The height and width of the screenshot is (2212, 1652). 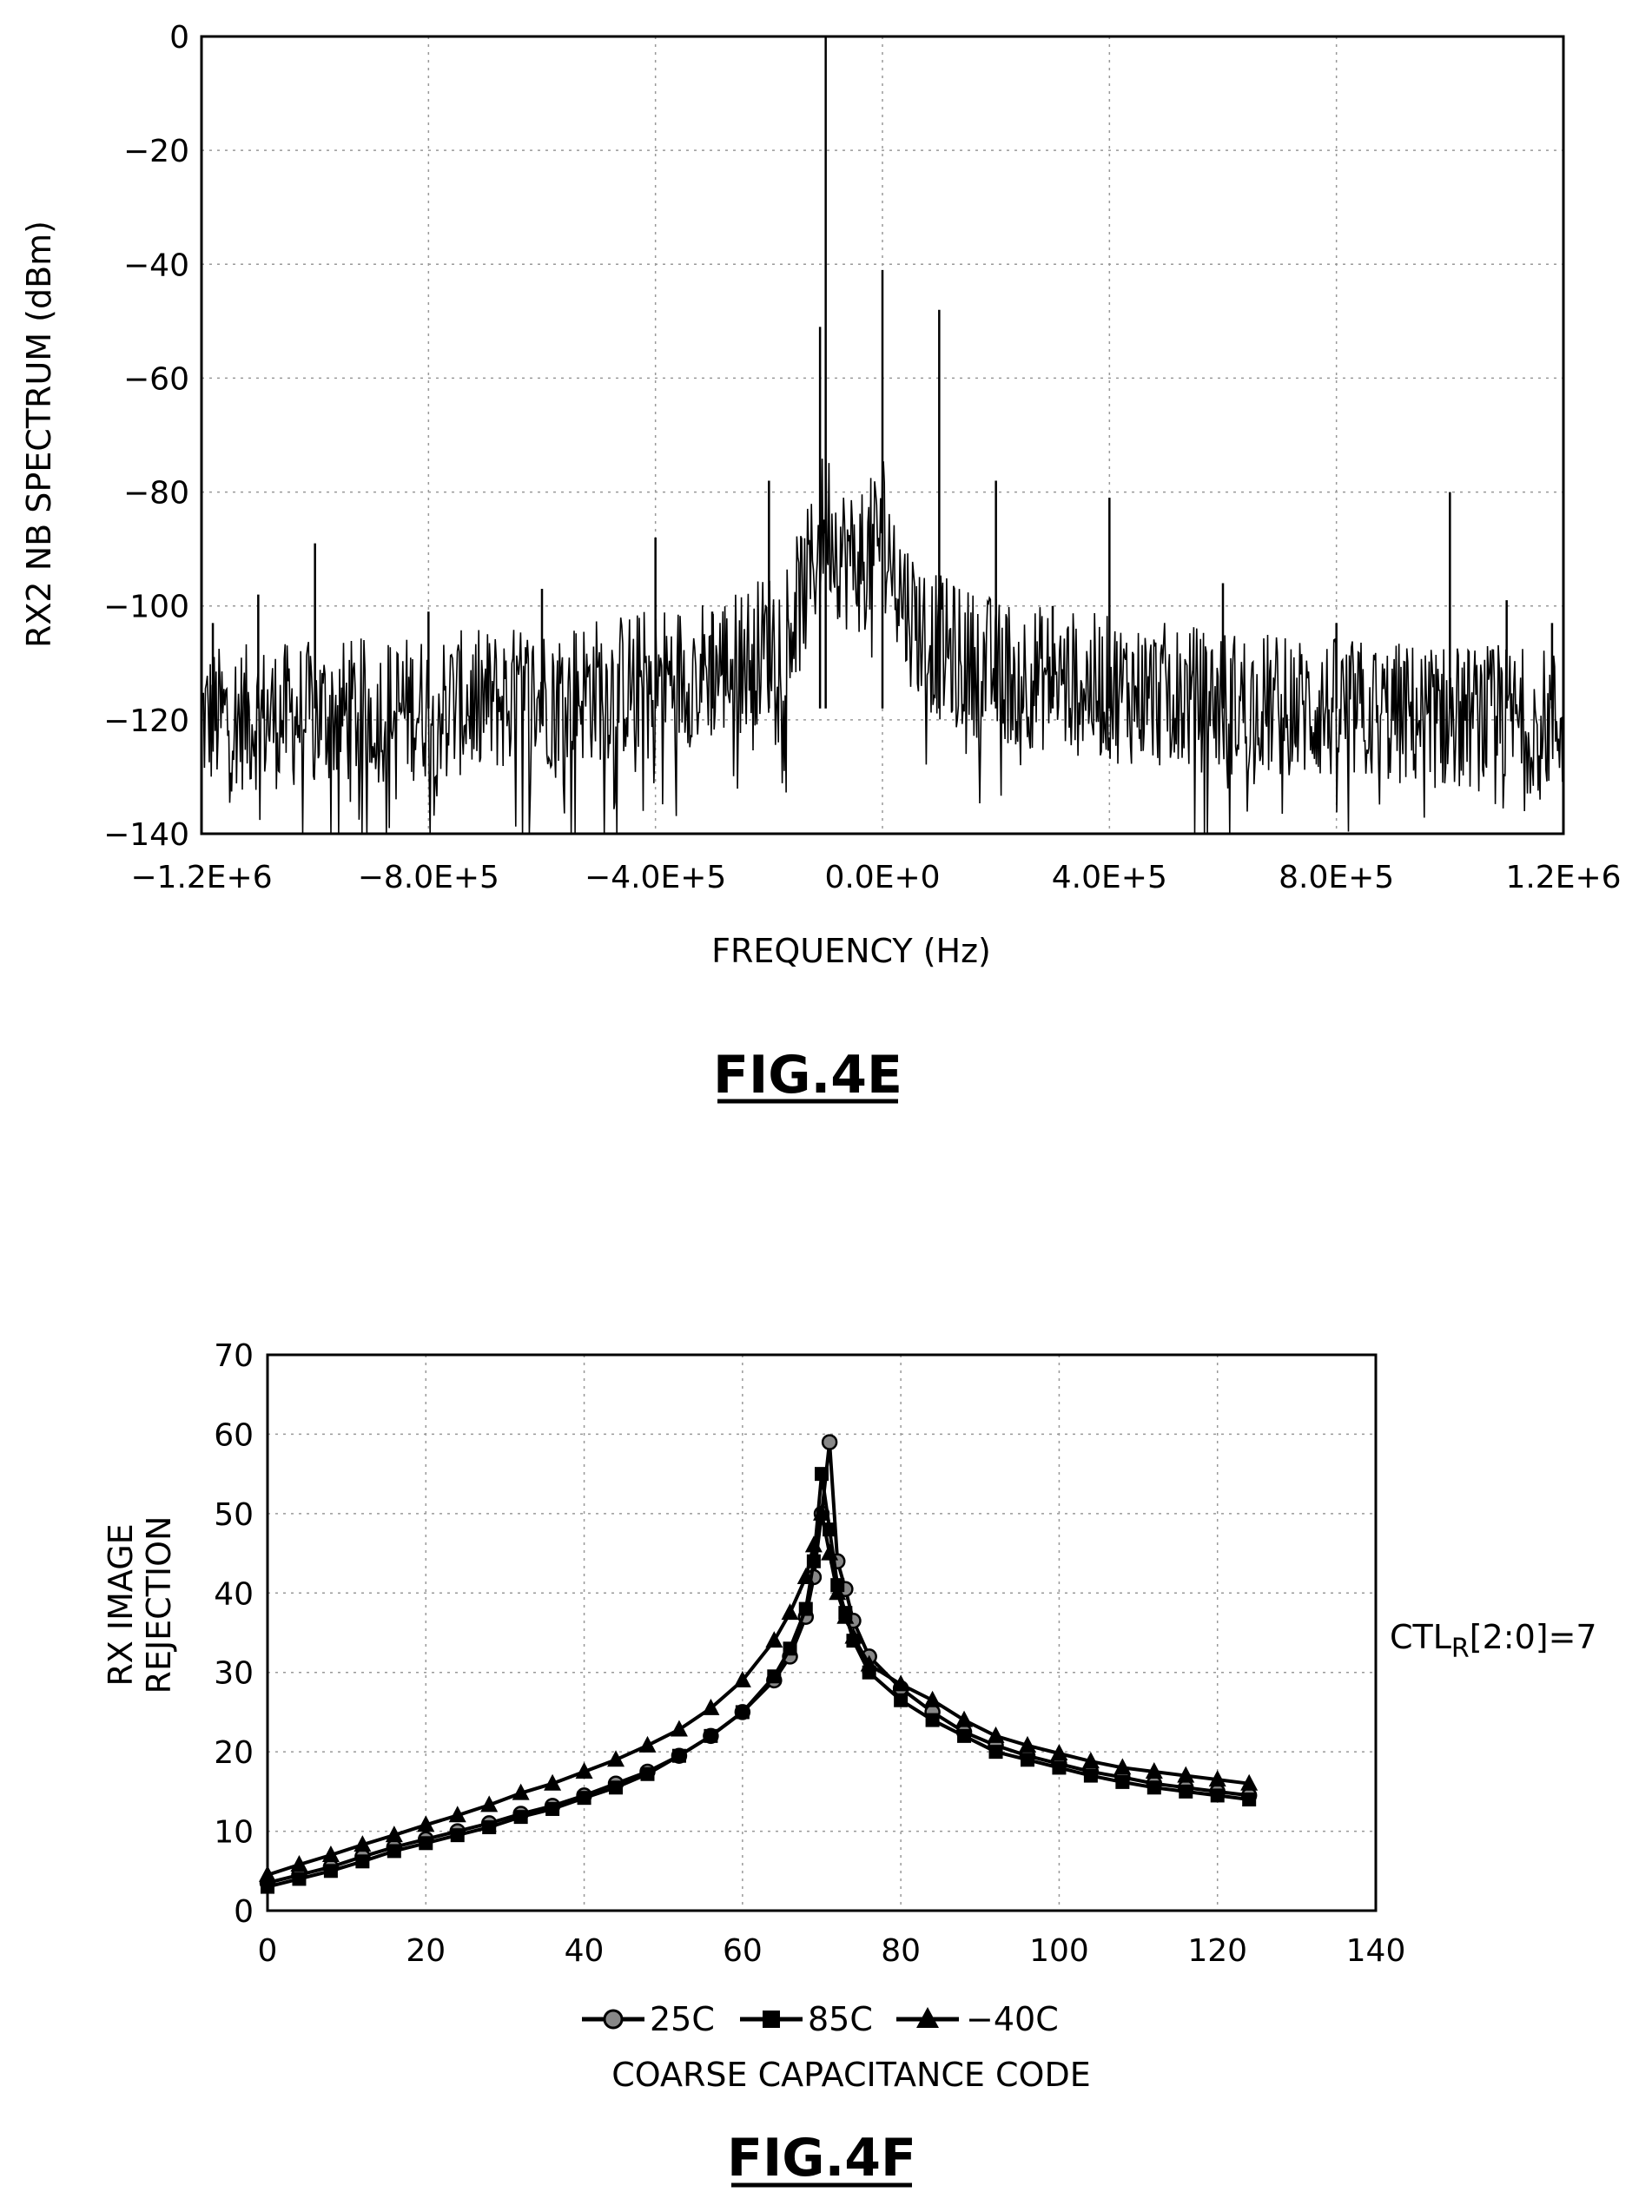 What do you see at coordinates (234, 1435) in the screenshot?
I see `rejection-y-tick-label: 60` at bounding box center [234, 1435].